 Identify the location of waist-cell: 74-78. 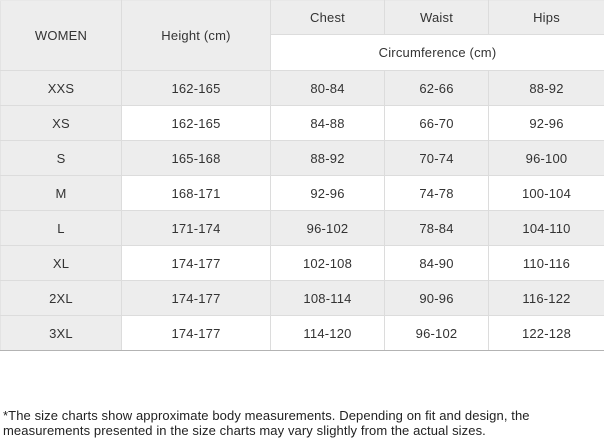
(437, 193).